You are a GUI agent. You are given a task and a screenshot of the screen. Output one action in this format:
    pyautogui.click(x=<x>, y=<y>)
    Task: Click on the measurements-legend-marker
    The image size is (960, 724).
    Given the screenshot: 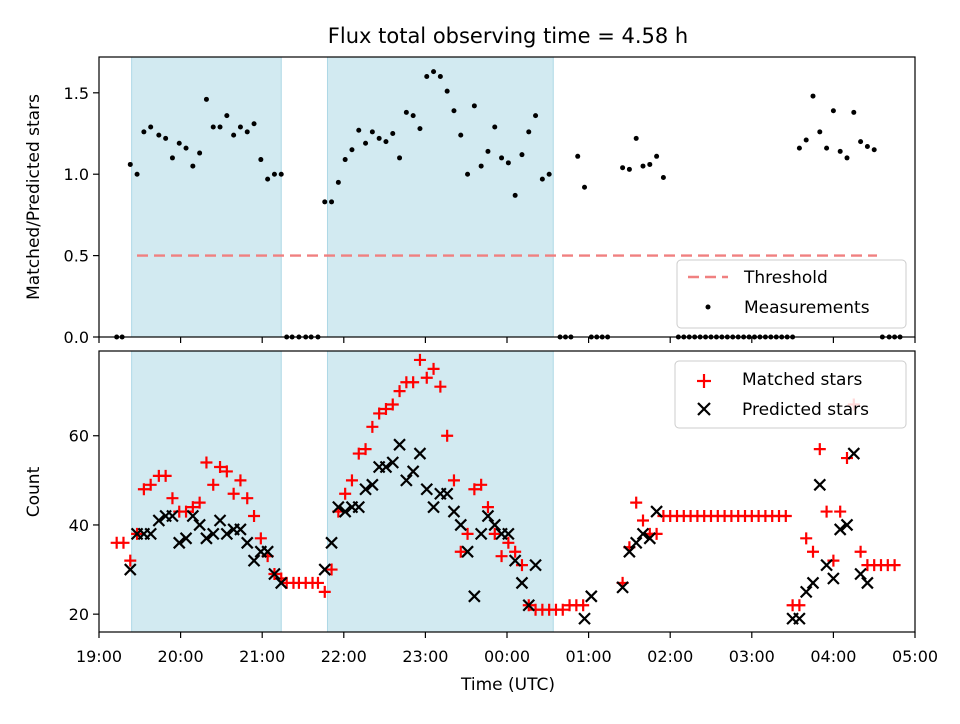 What is the action you would take?
    pyautogui.click(x=708, y=307)
    